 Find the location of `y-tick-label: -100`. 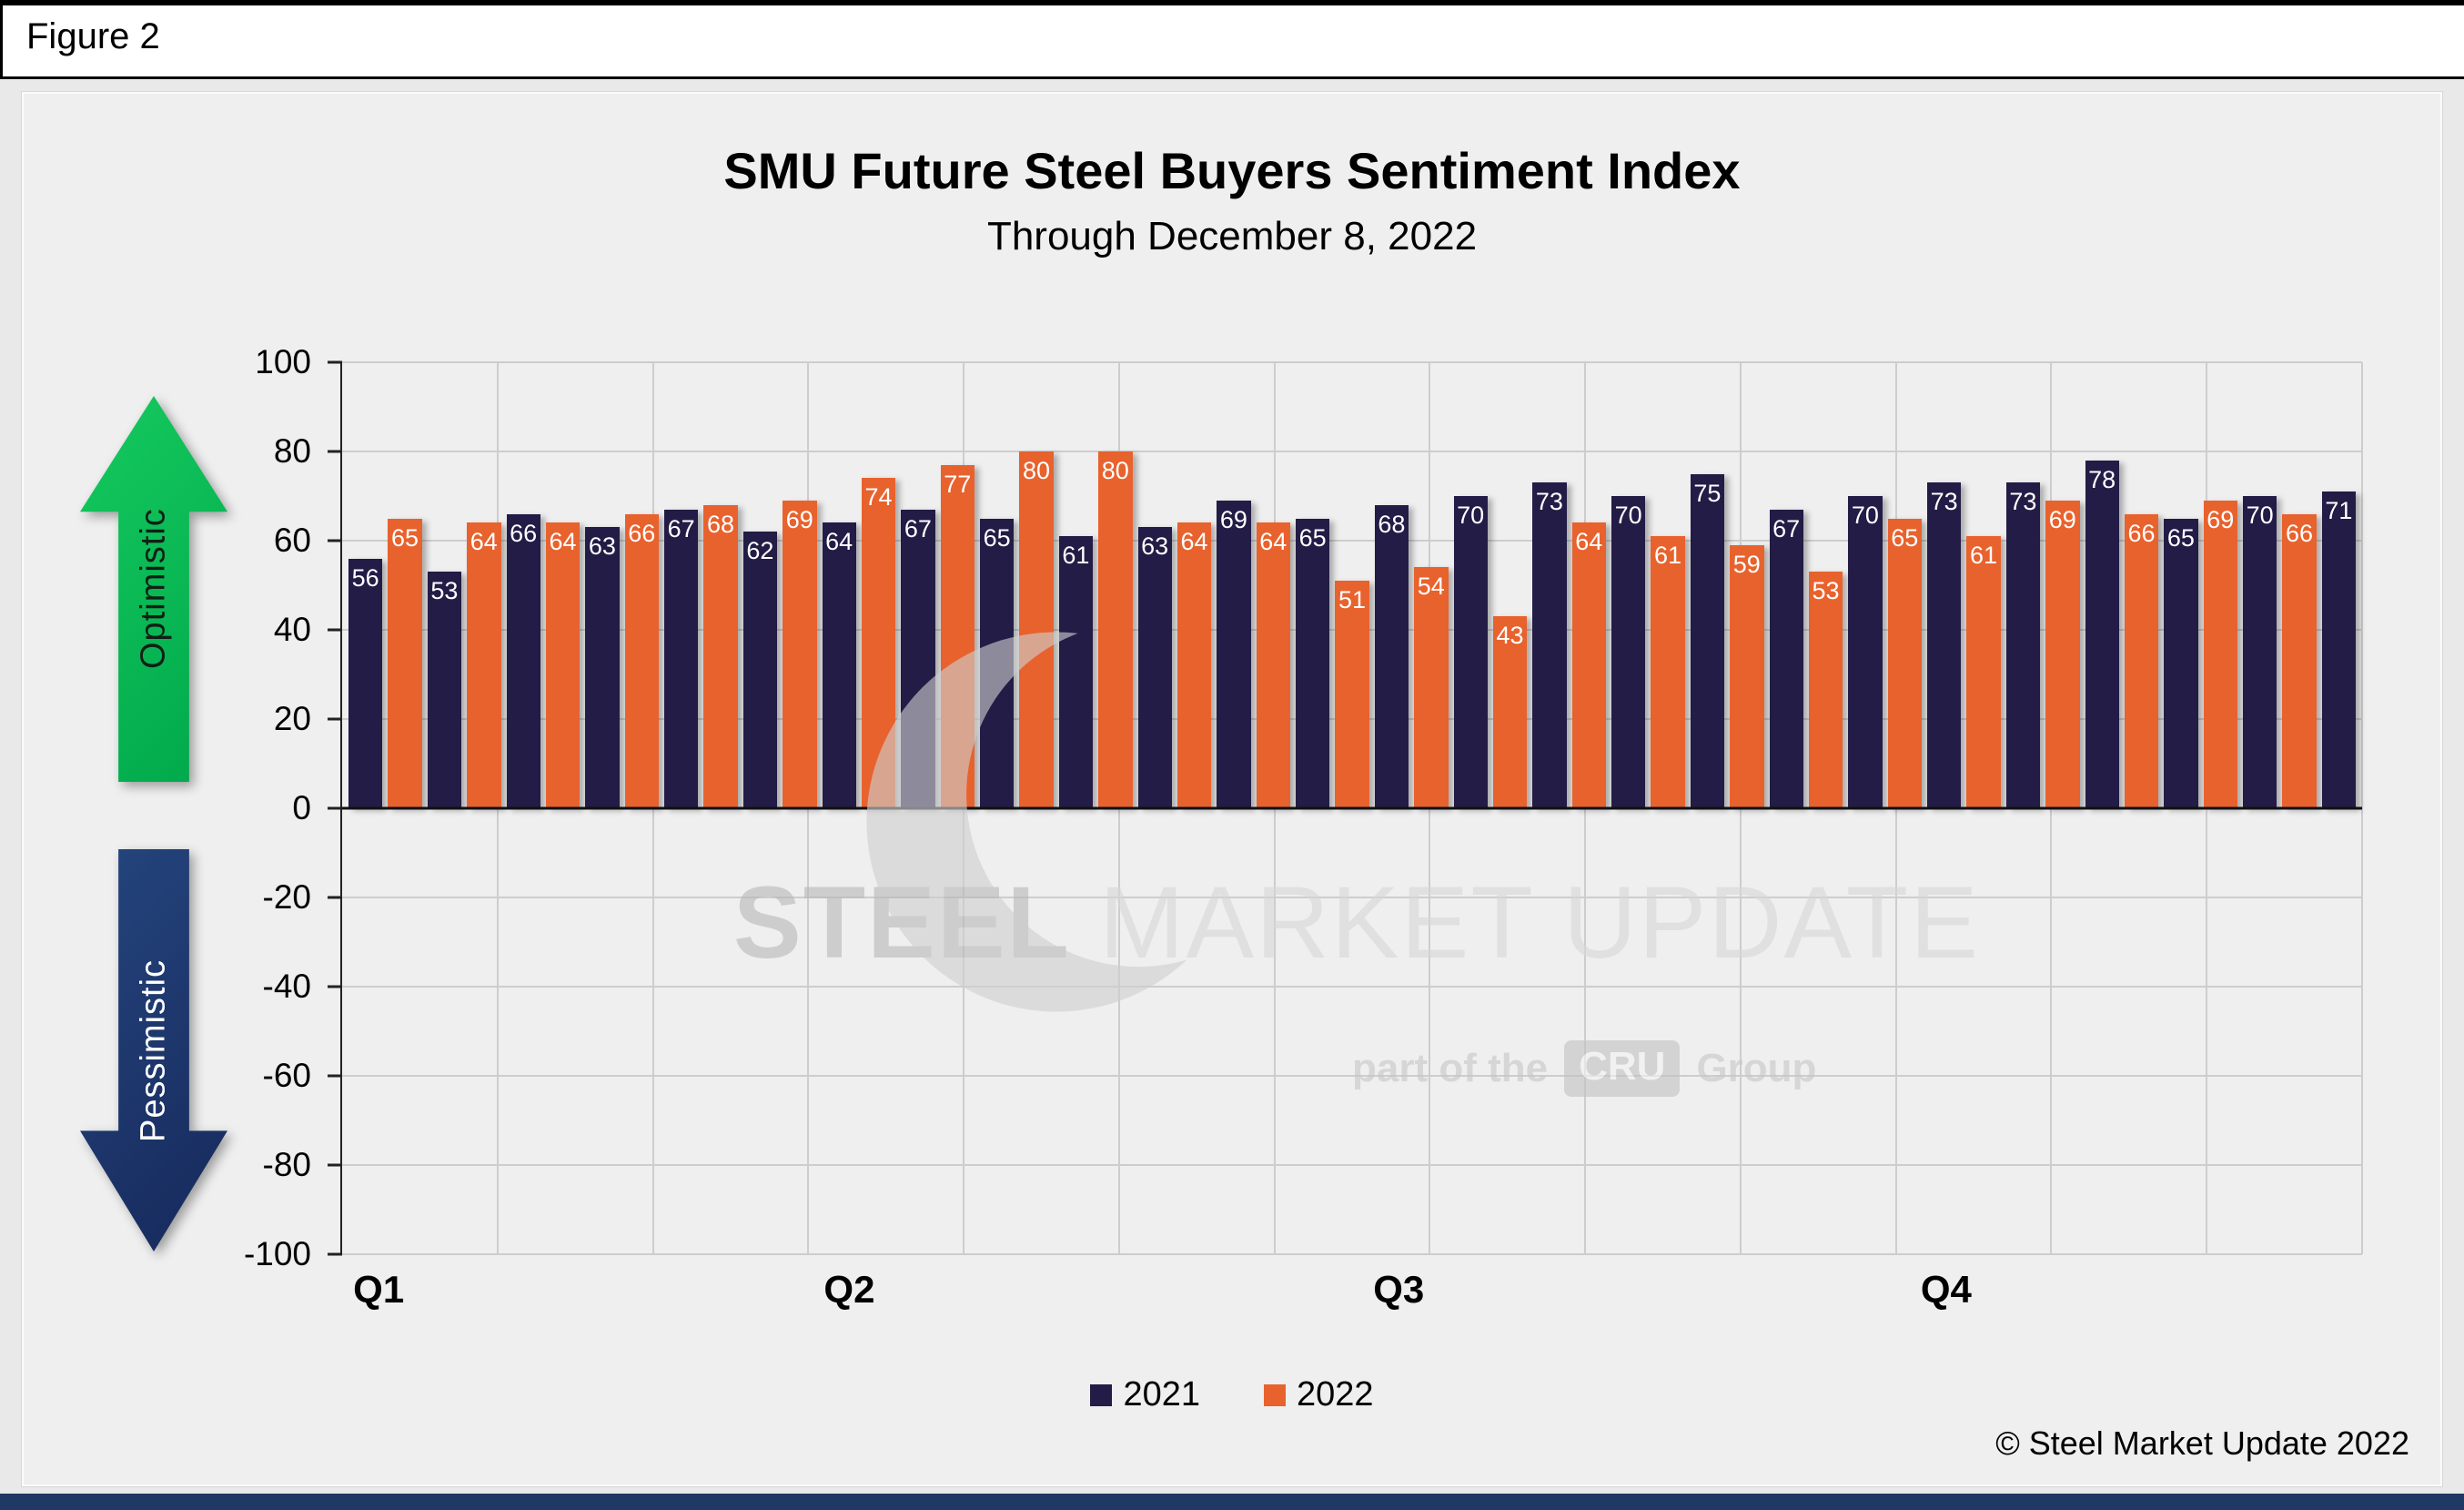

y-tick-label: -100 is located at coordinates (277, 1254).